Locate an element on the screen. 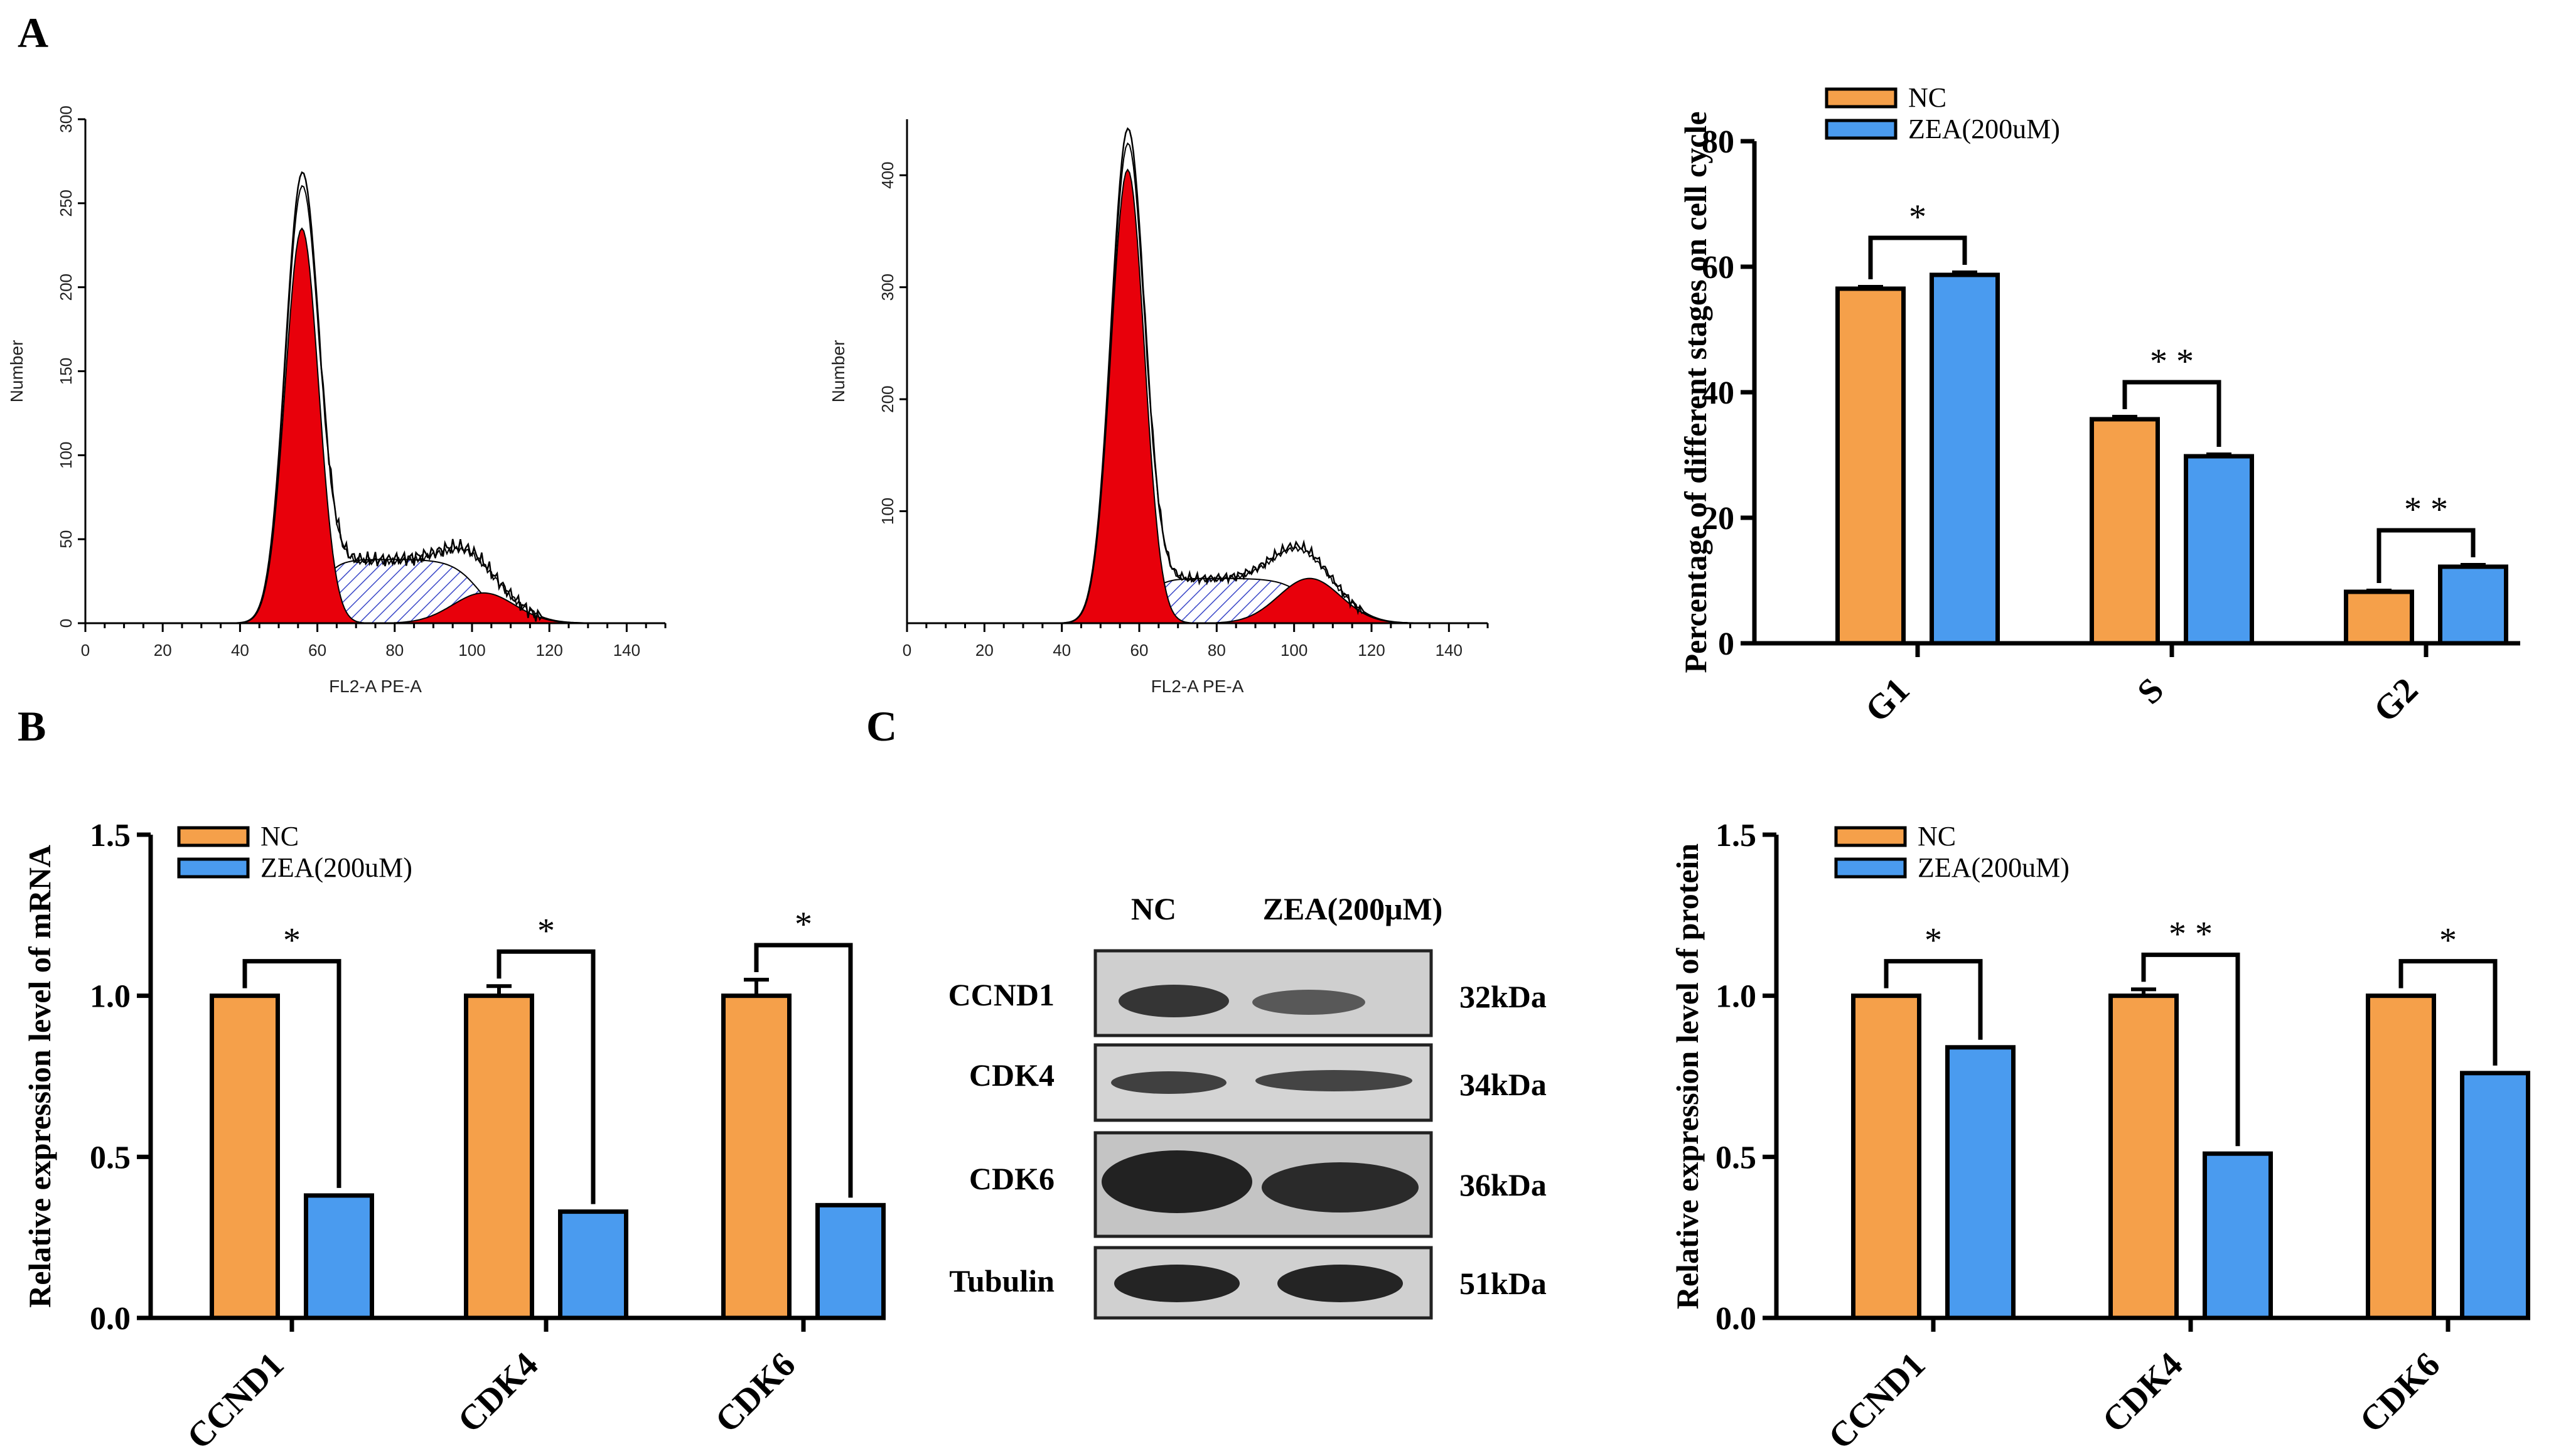 The height and width of the screenshot is (1456, 2561). y-tick-label: 80 is located at coordinates (1718, 142).